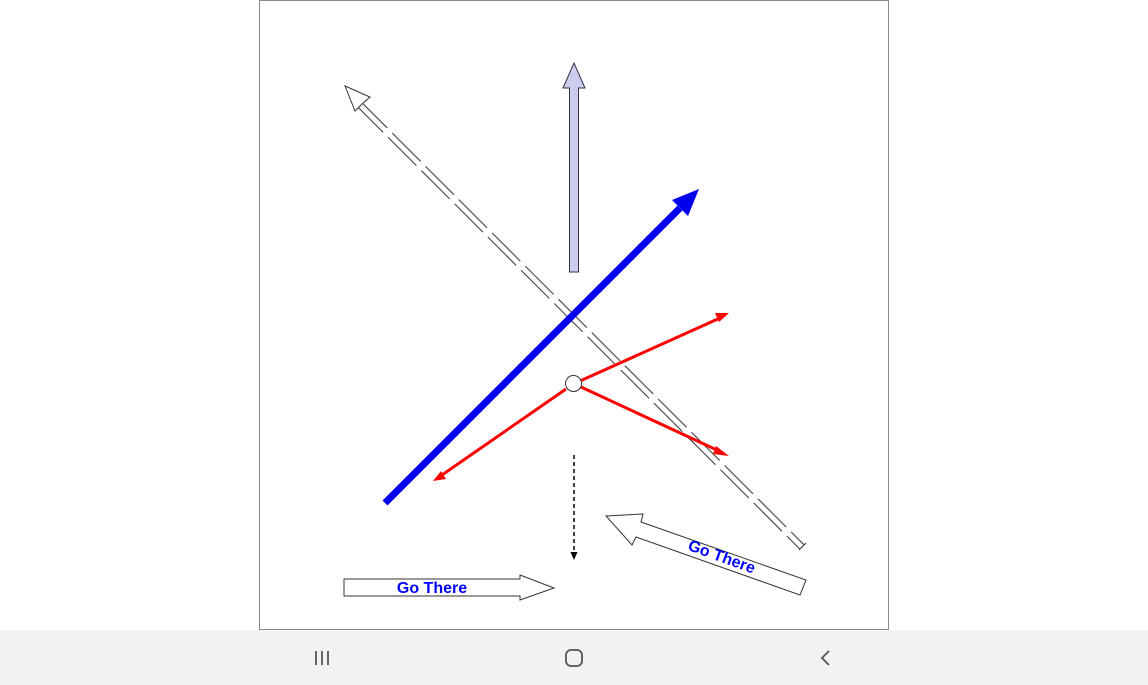  What do you see at coordinates (650, 419) in the screenshot?
I see `red-arrow-lower-right` at bounding box center [650, 419].